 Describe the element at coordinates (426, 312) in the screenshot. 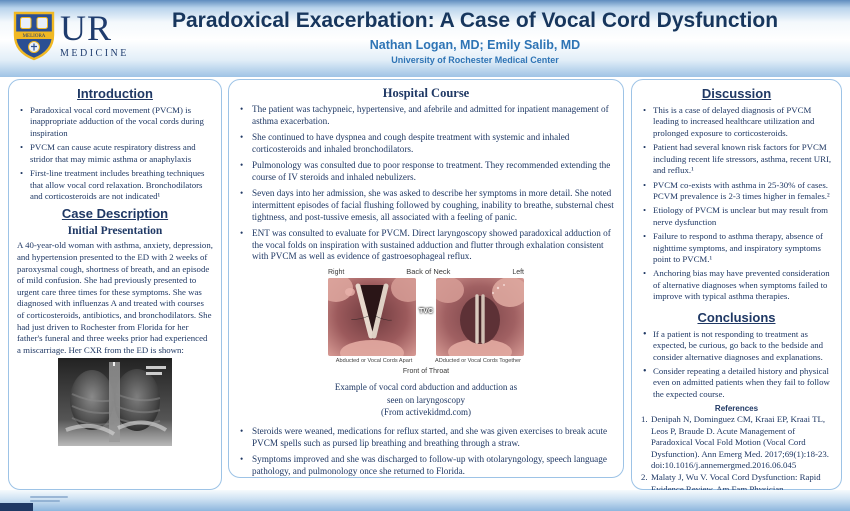

I see `tvc-label: TVC` at that location.